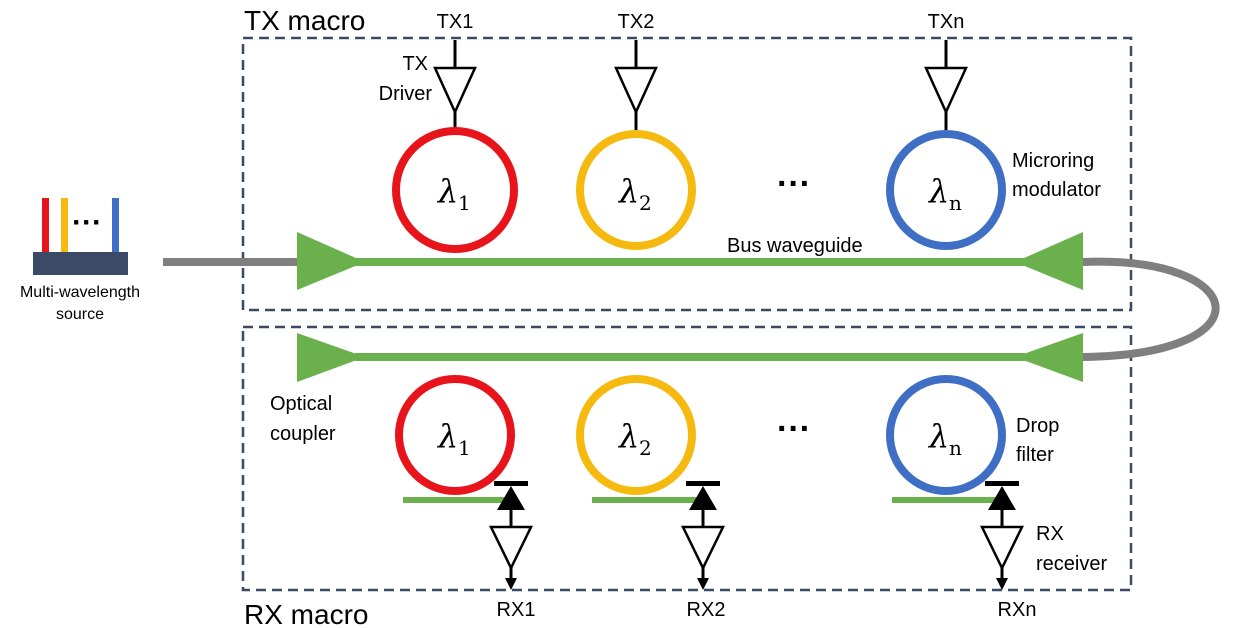 The height and width of the screenshot is (628, 1242). I want to click on tx-driver-2: TX2, so click(636, 70).